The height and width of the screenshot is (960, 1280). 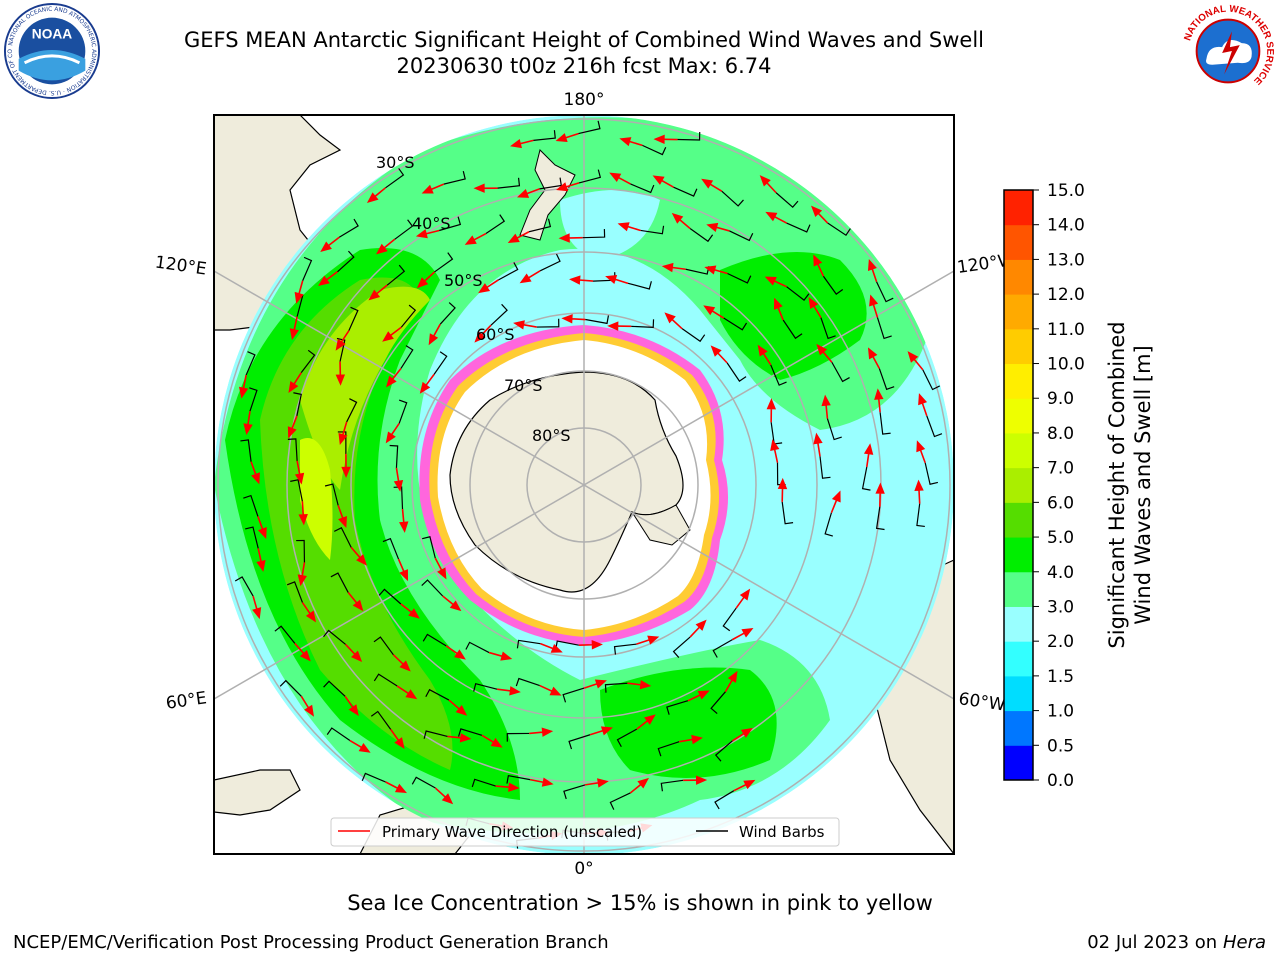 I want to click on wave-band-4-5m-pacific, so click(x=793, y=316).